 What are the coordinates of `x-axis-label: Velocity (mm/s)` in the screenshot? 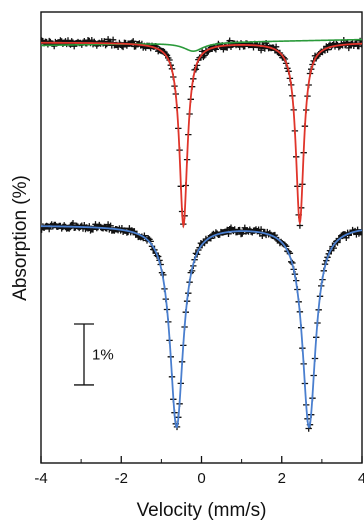 It's located at (202, 510).